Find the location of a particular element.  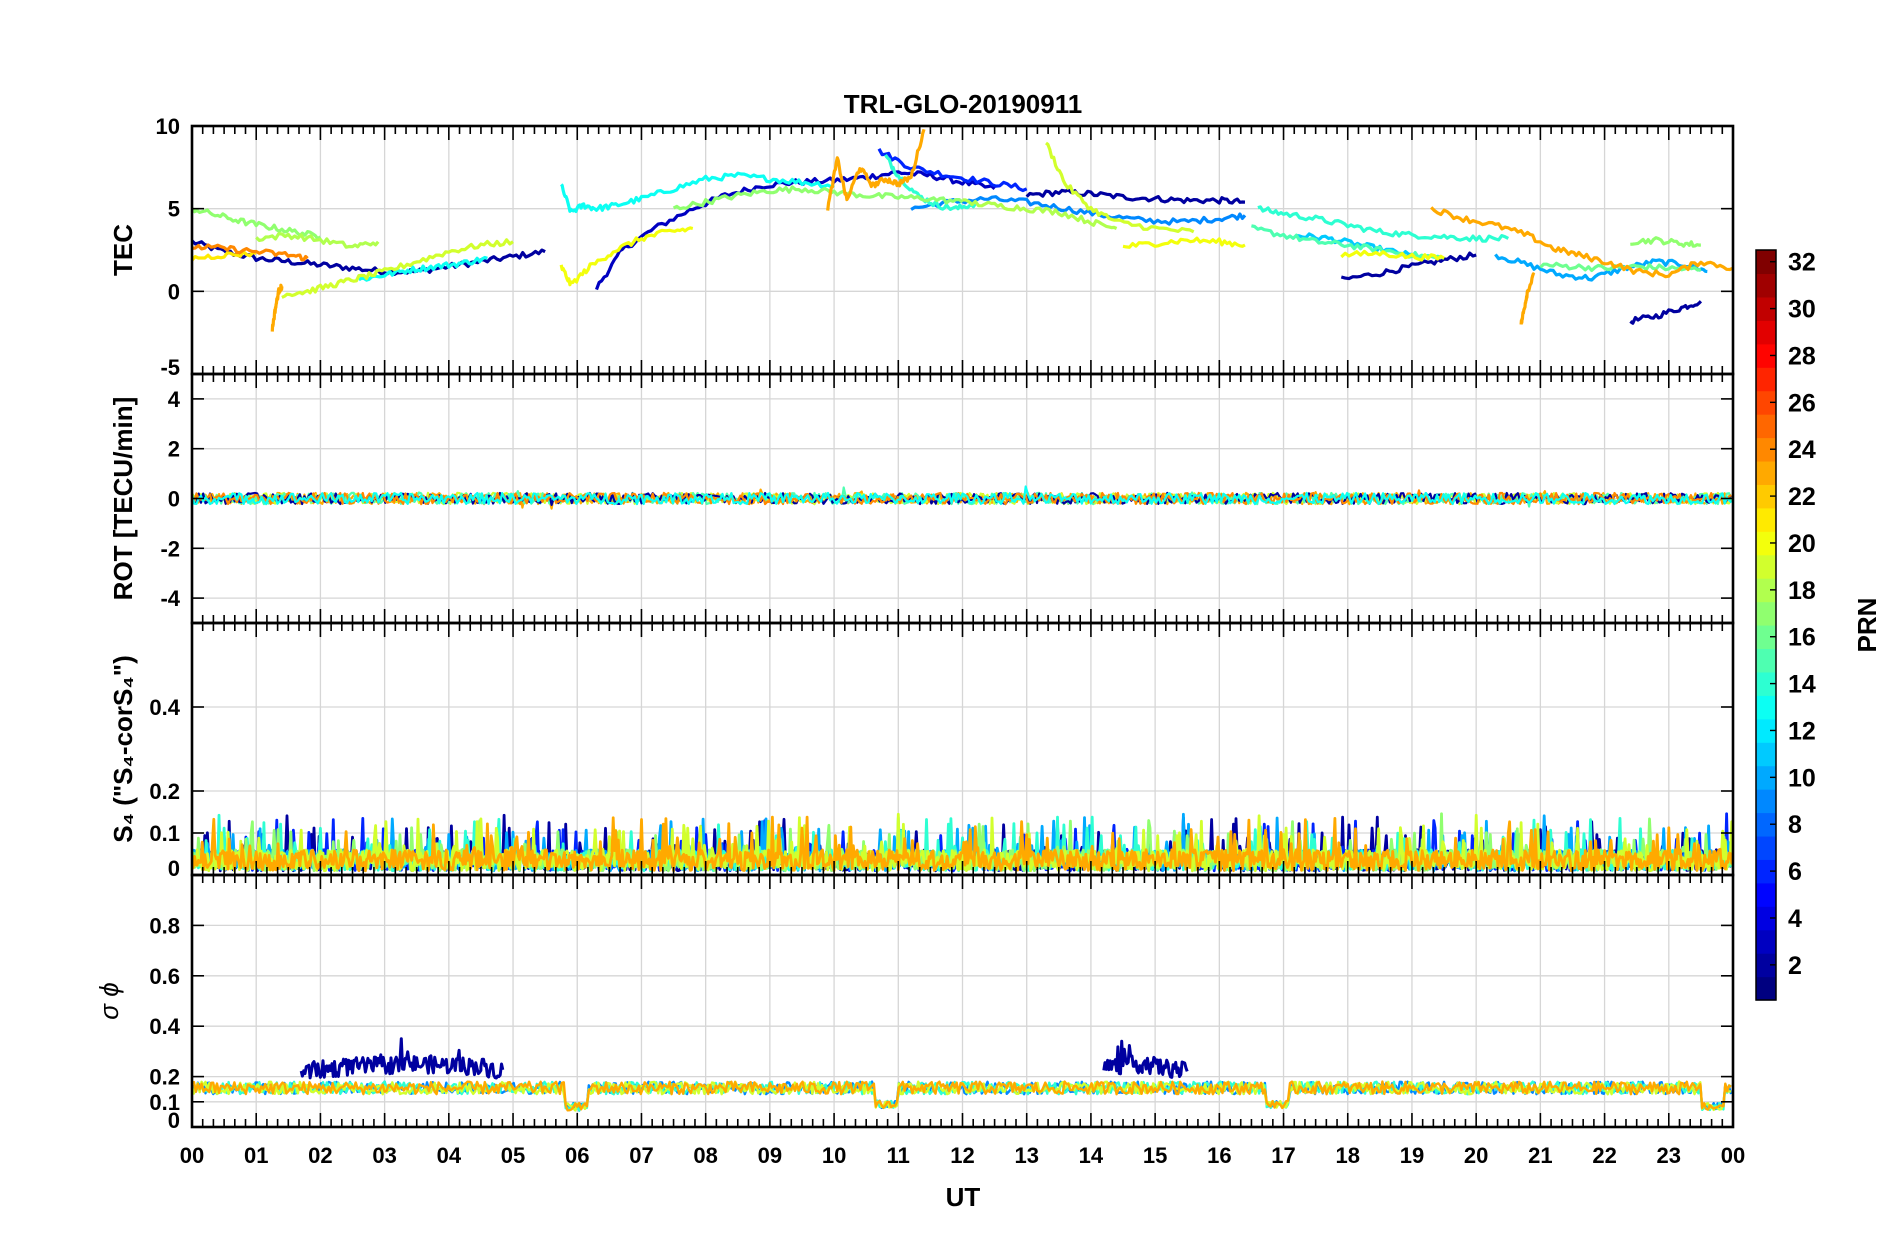

x-tick-label: 05 is located at coordinates (513, 1155).